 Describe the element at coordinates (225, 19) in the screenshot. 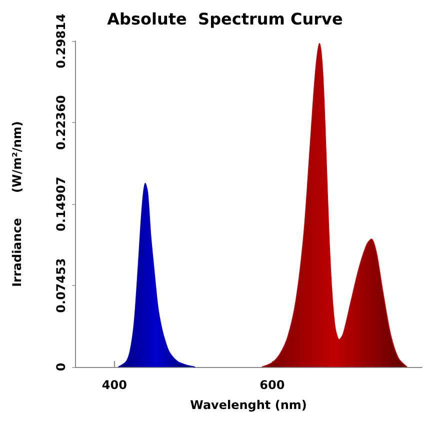

I see `chart-title: Absolute Spectrum Curve` at that location.